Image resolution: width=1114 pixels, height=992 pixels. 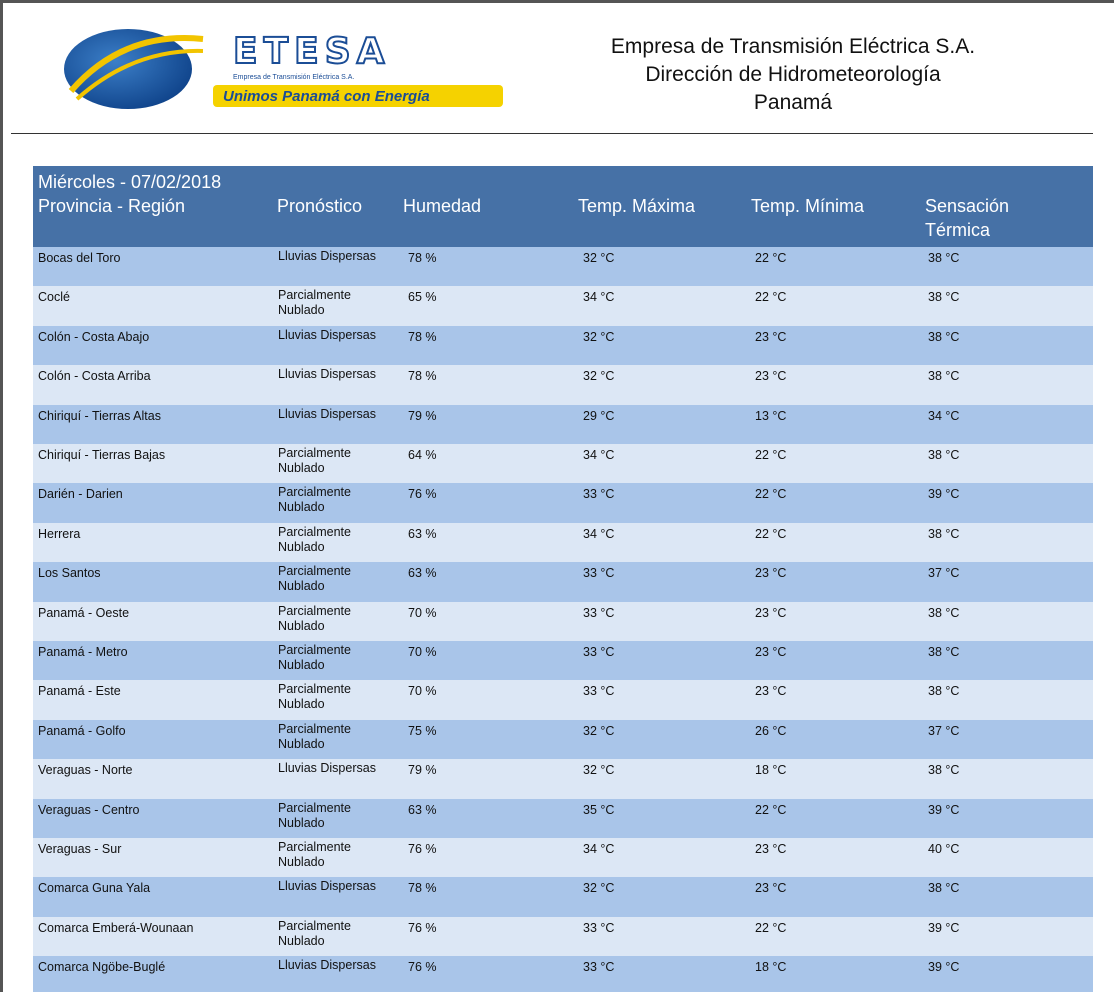 What do you see at coordinates (79, 691) in the screenshot?
I see `cell: Panamá - Este` at bounding box center [79, 691].